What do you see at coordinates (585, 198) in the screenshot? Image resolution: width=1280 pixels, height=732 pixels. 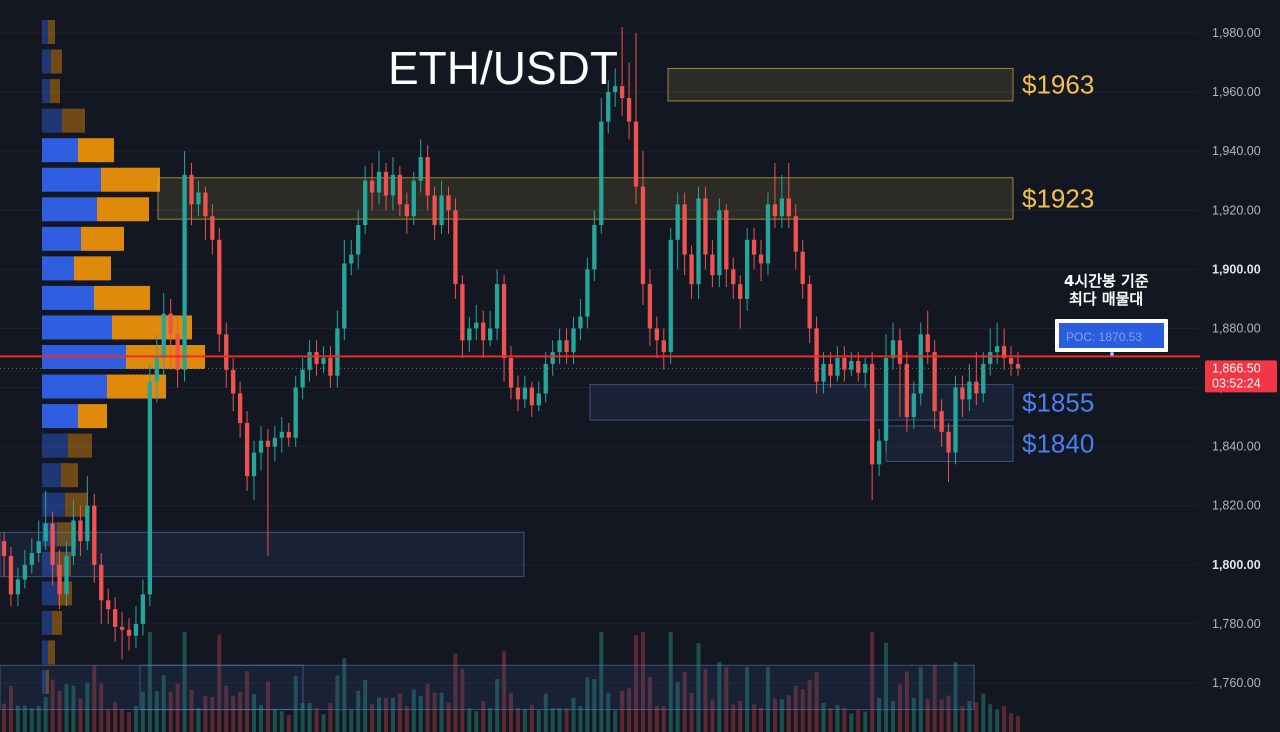 I see `zone-box` at bounding box center [585, 198].